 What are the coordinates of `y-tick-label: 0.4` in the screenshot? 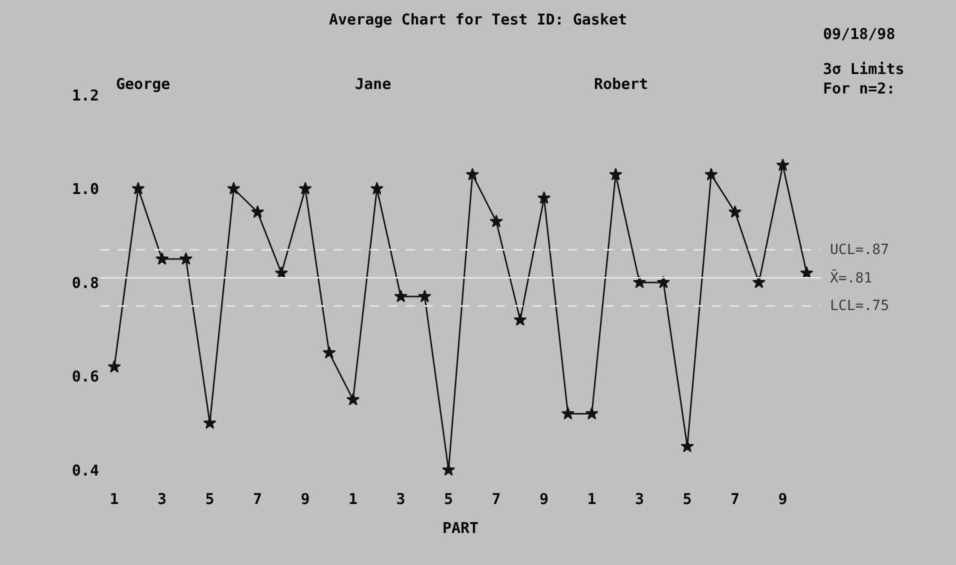 It's located at (85, 470).